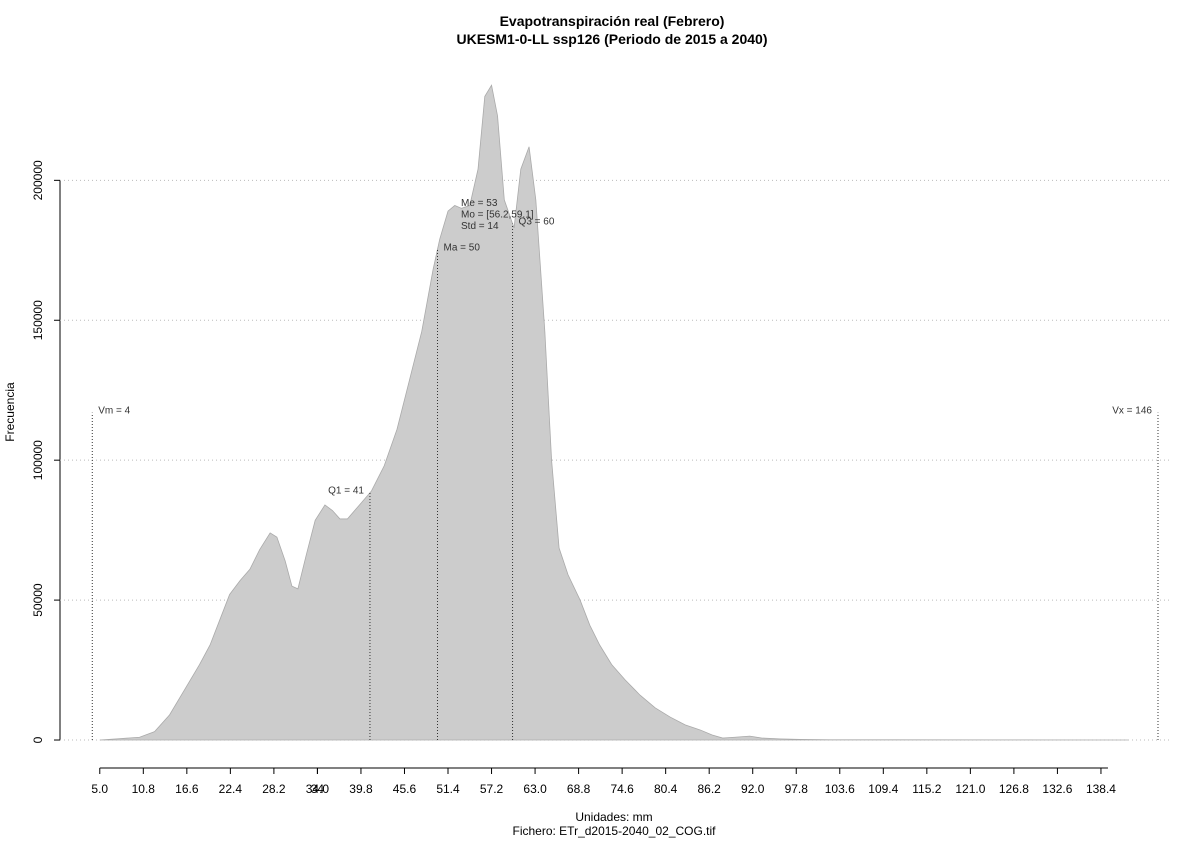 Image resolution: width=1200 pixels, height=845 pixels. Describe the element at coordinates (99, 789) in the screenshot. I see `x-tick-label: 5.0` at that location.